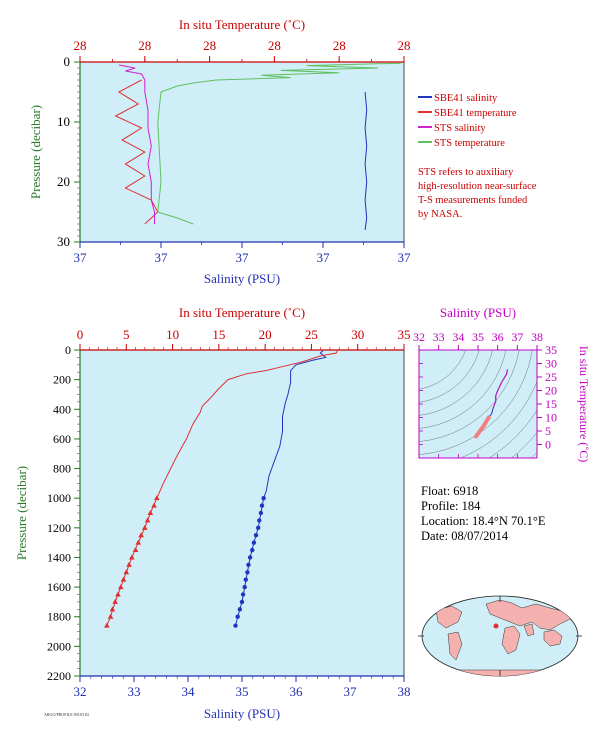 The image size is (601, 736). Describe the element at coordinates (491, 404) in the screenshot. I see `ts-series` at that location.